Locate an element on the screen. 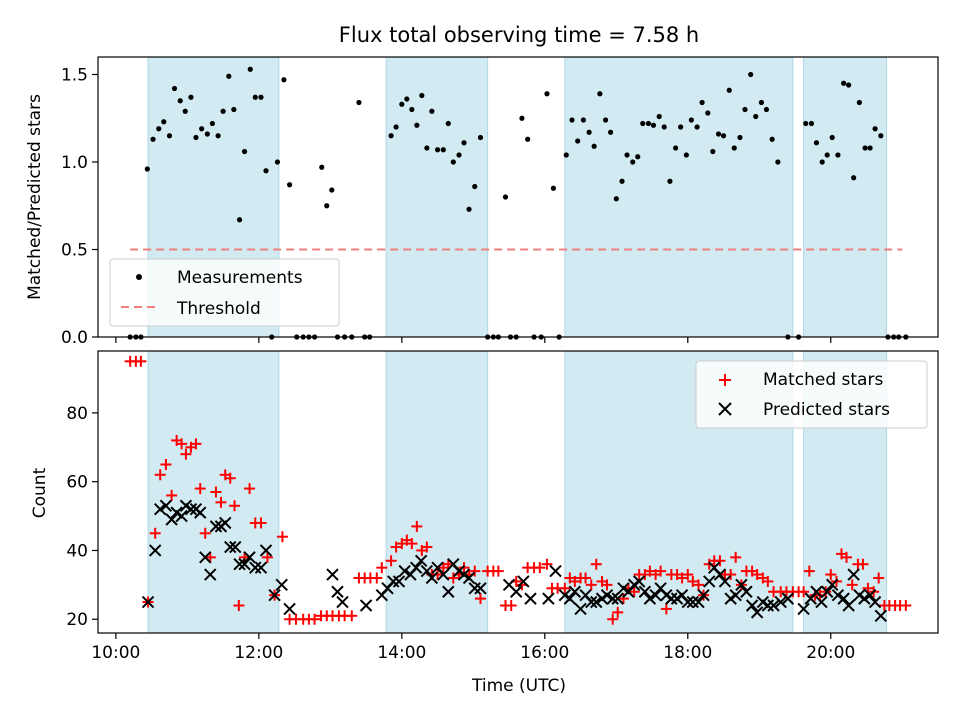 Image resolution: width=960 pixels, height=720 pixels. x-tick-label: 16:00 is located at coordinates (544, 653).